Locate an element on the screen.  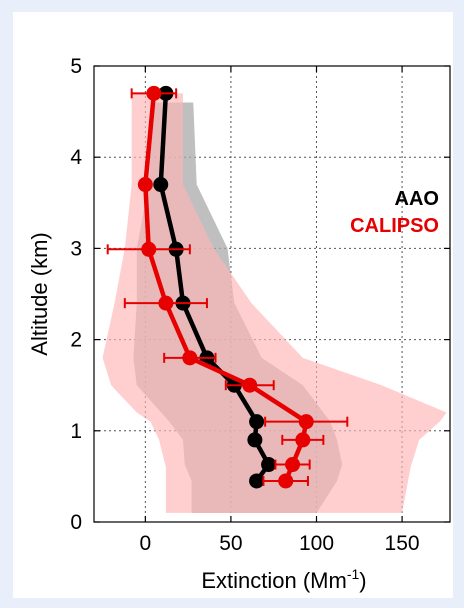
x-axis-label-superscript: -1 is located at coordinates (353, 574).